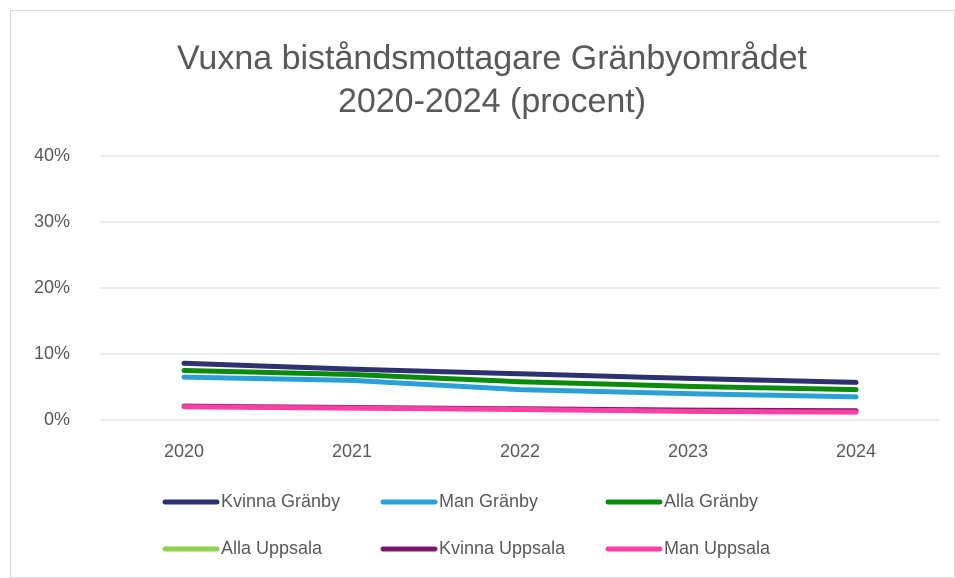  I want to click on y-tick-label: 20%, so click(52, 287).